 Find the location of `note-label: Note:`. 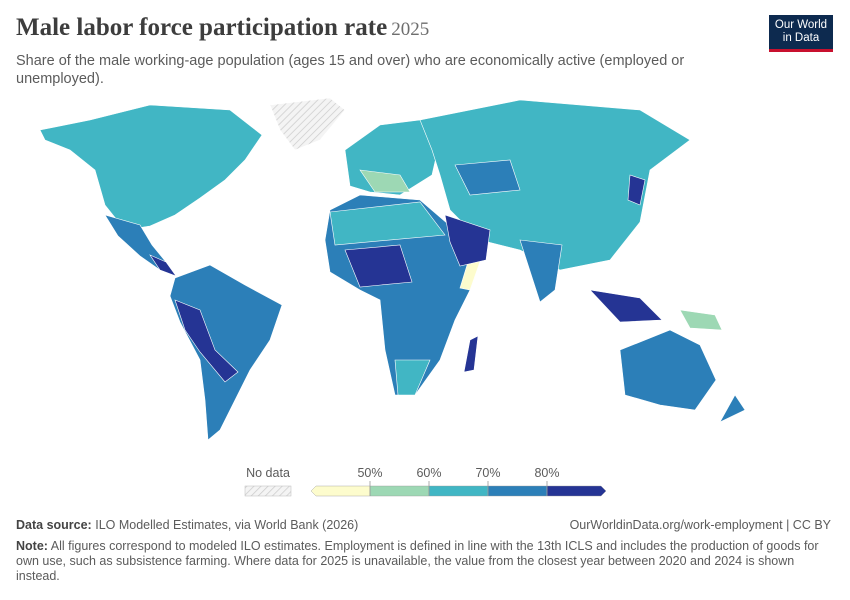

note-label: Note: is located at coordinates (32, 546).